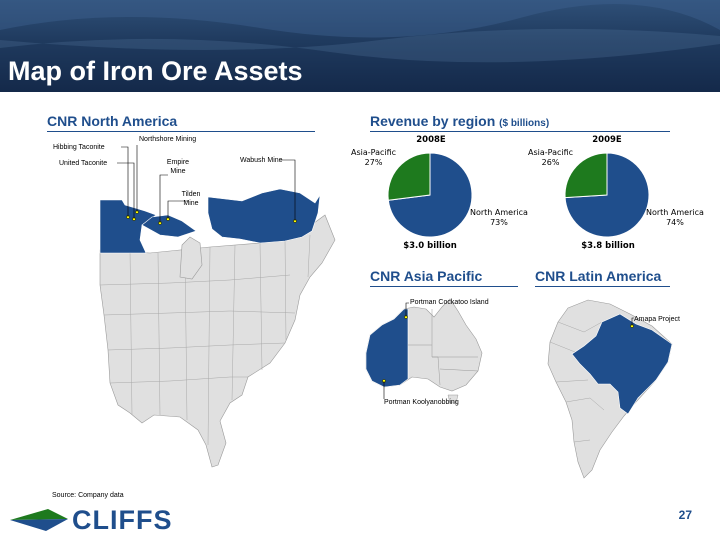 Image resolution: width=720 pixels, height=540 pixels. I want to click on tasmania, so click(453, 399).